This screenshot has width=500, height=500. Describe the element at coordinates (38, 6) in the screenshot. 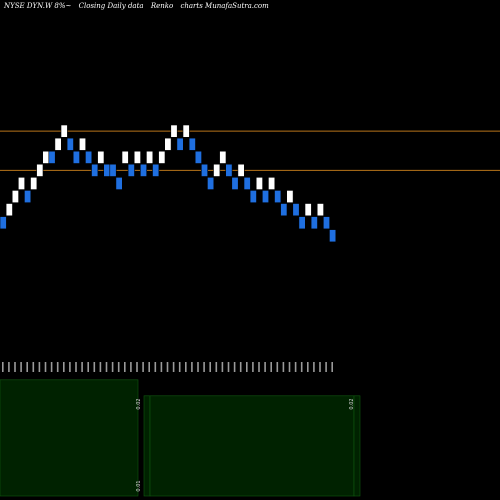

I see `symbol-label: NYSE DYN.W 8%~` at that location.